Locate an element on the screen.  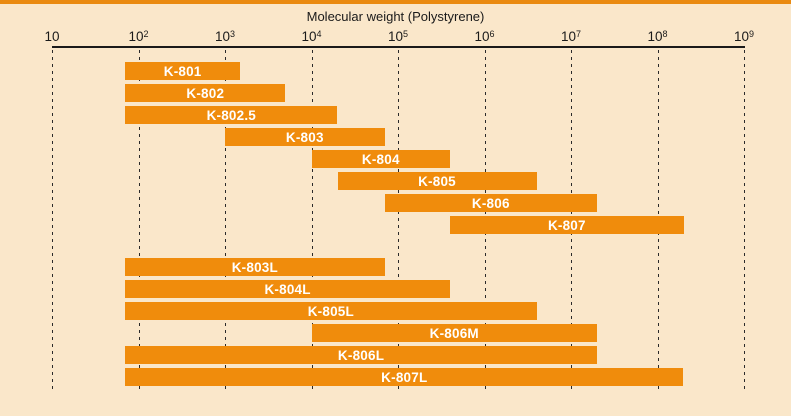
axis-tick-label: 109 is located at coordinates (744, 36).